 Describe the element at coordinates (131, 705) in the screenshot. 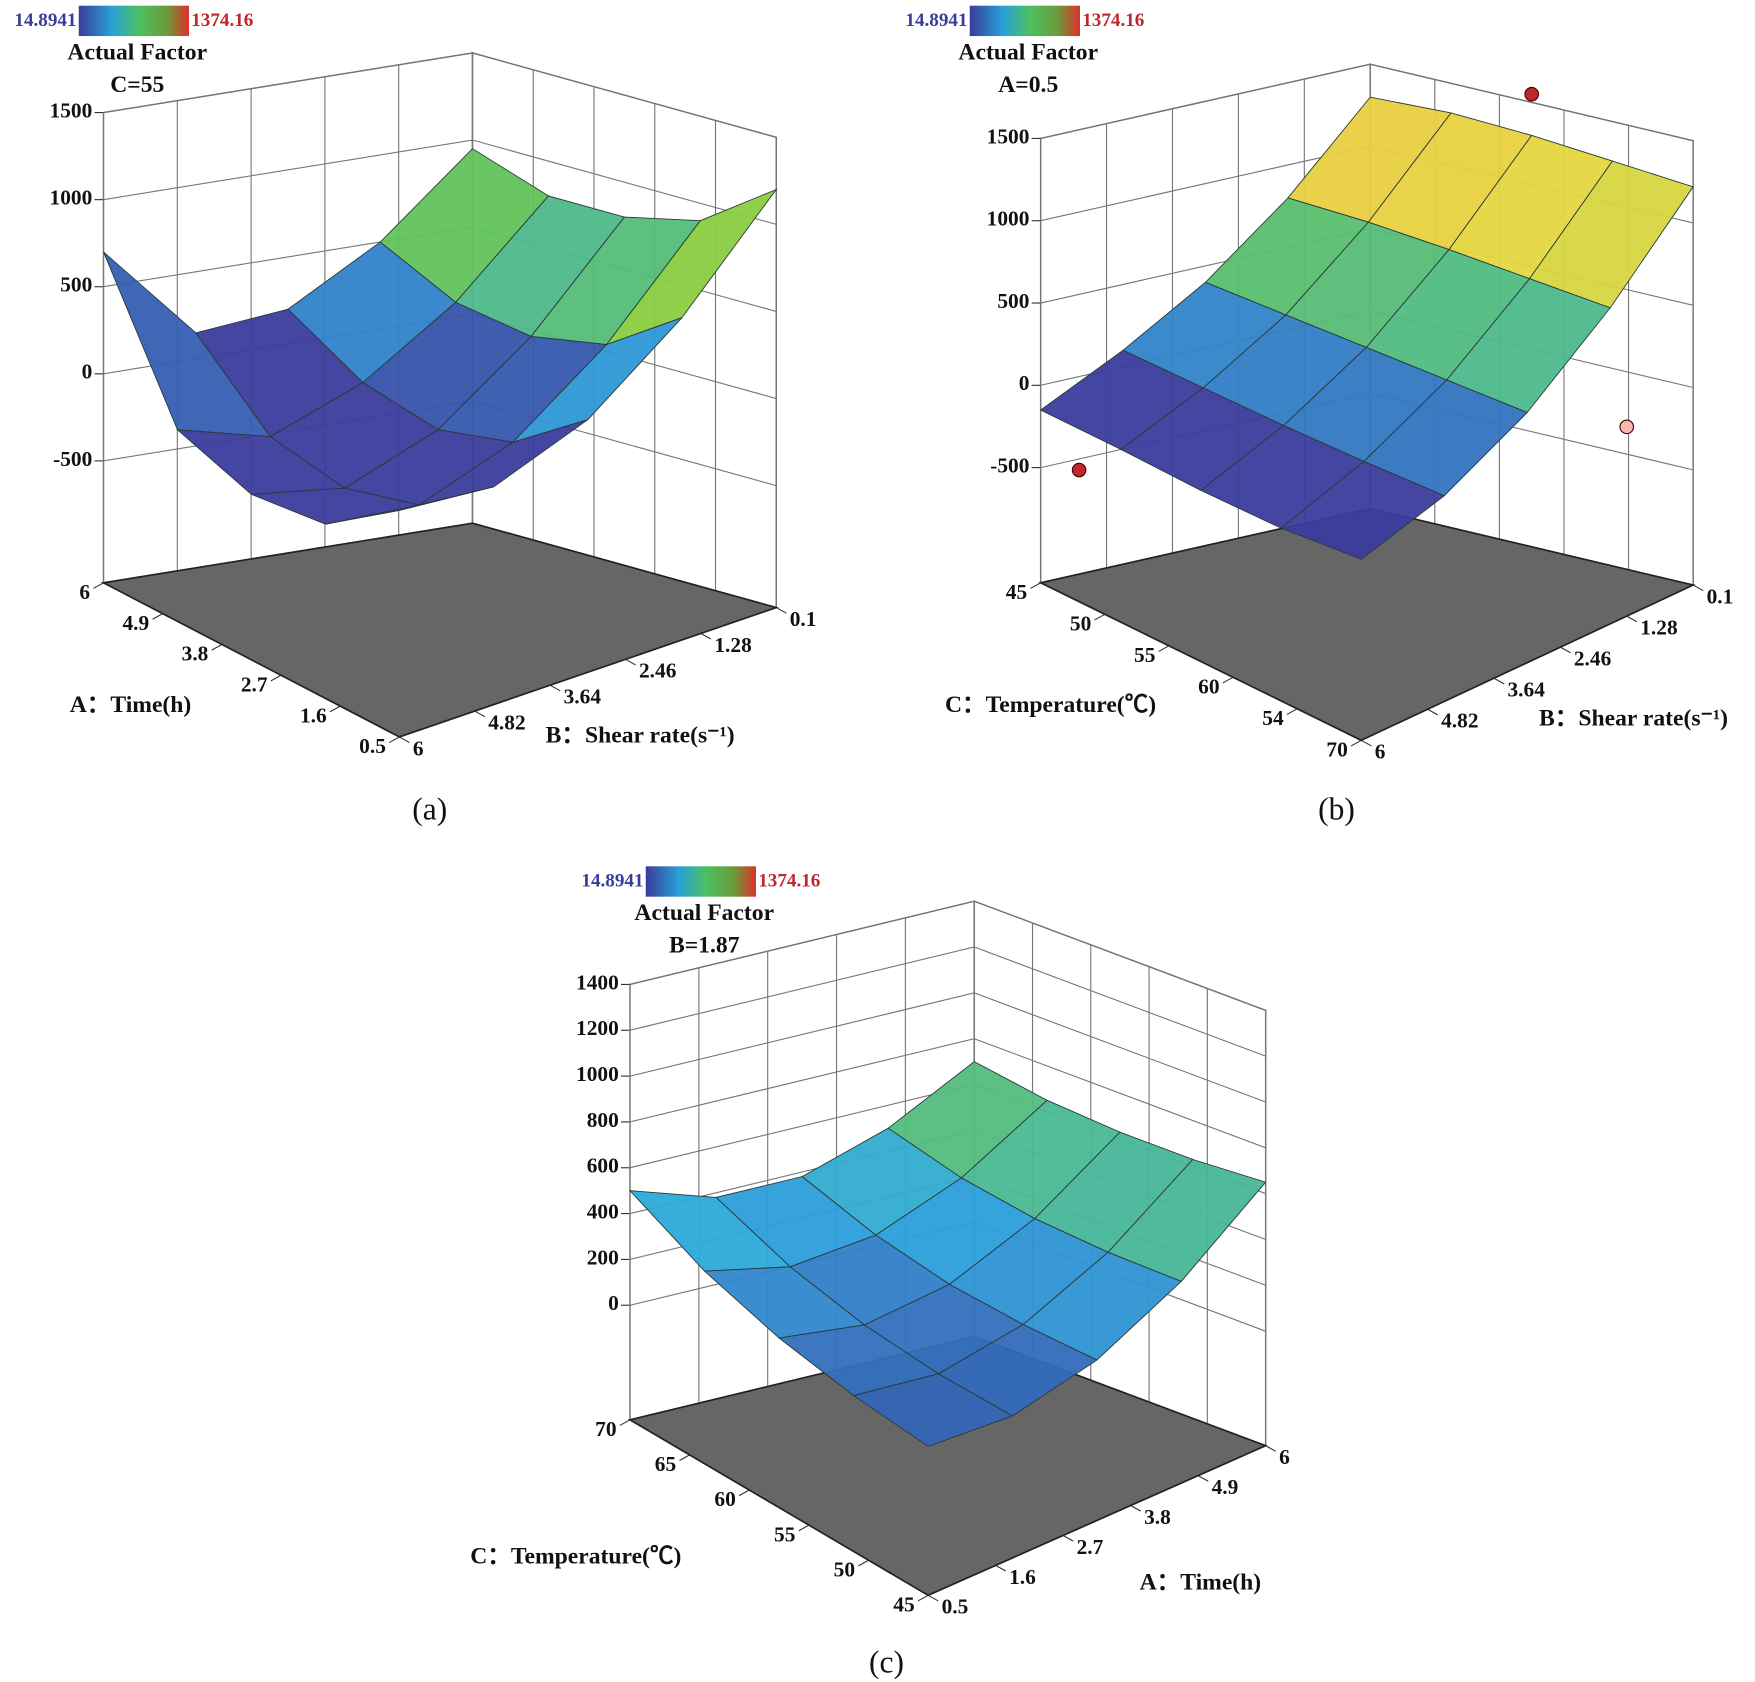

I see `x-axis-label: A：Time(h)` at that location.